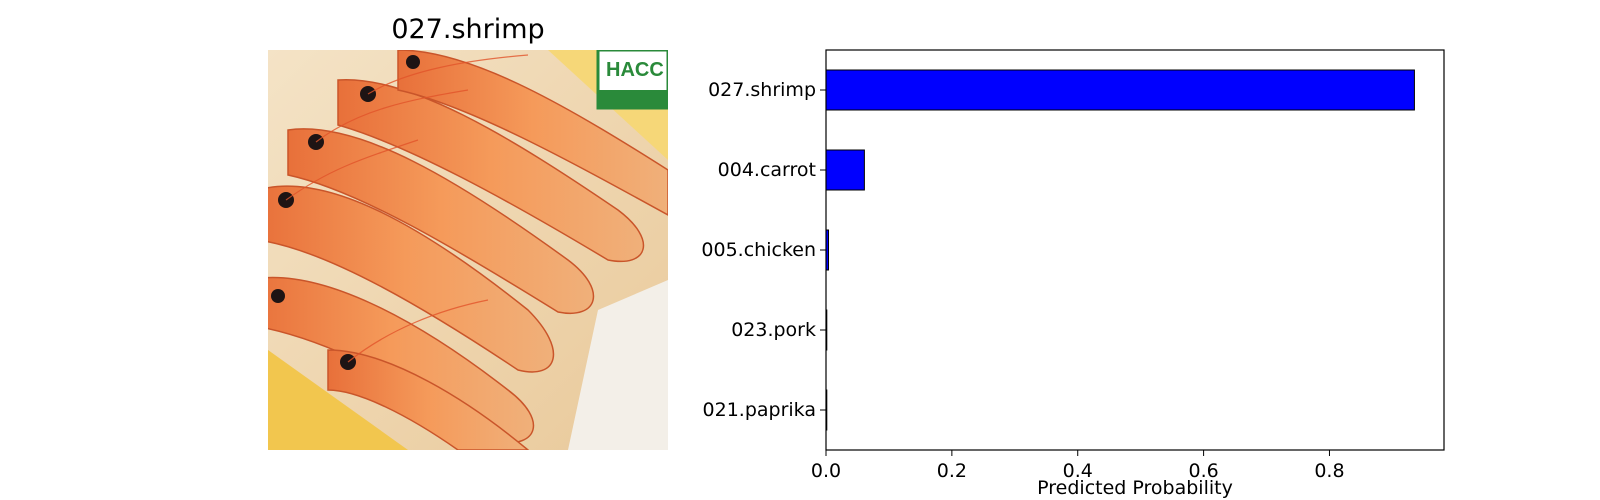 The image size is (1600, 500). Describe the element at coordinates (1329, 471) in the screenshot. I see `x-tick-label: 0.8` at that location.